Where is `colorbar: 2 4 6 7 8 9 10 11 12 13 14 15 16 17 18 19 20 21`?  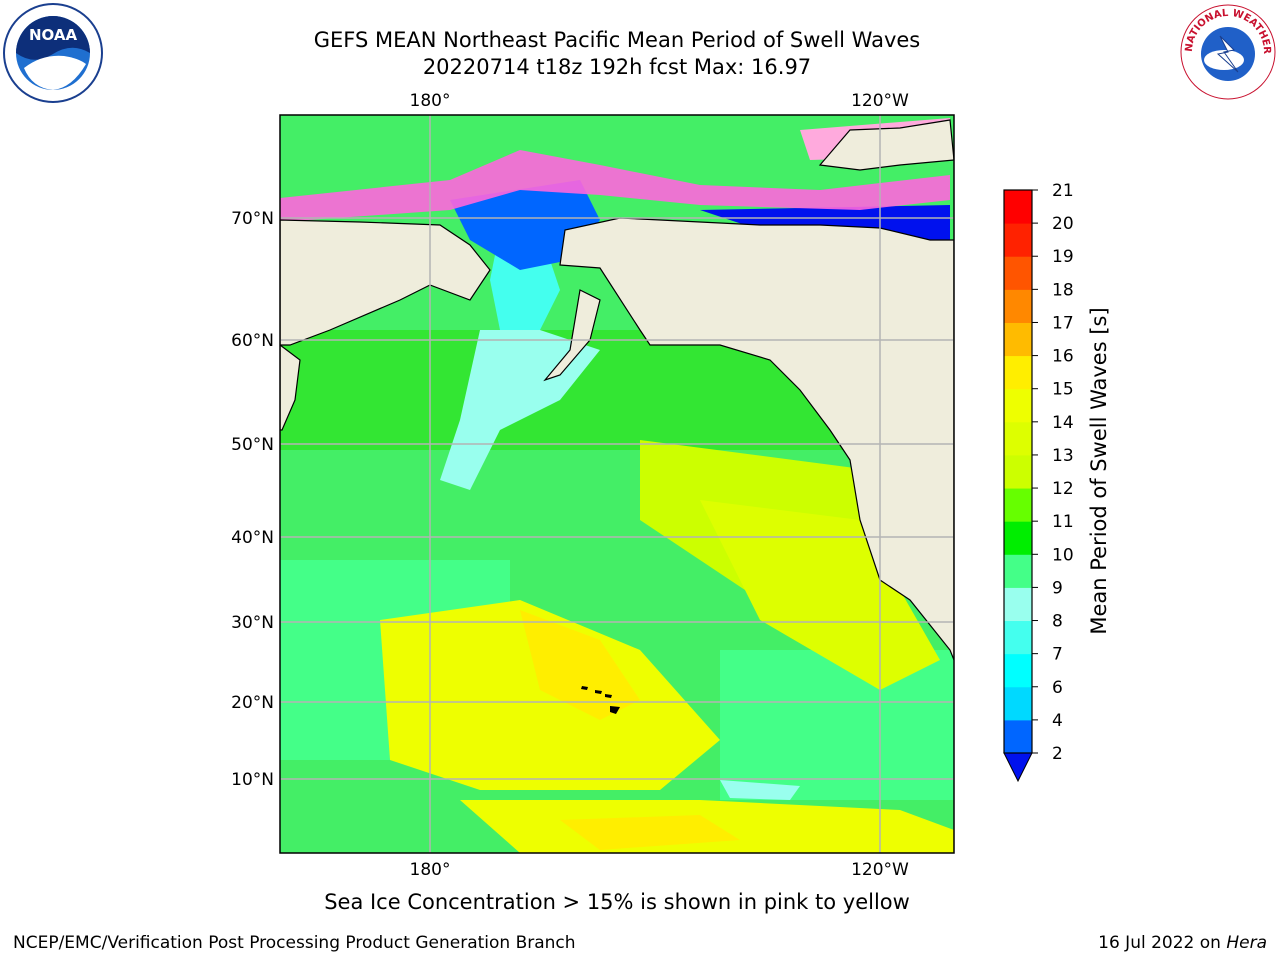
colorbar: 2 4 6 7 8 9 10 11 12 13 14 15 16 17 18 19 20 21 is located at coordinates (1038, 482).